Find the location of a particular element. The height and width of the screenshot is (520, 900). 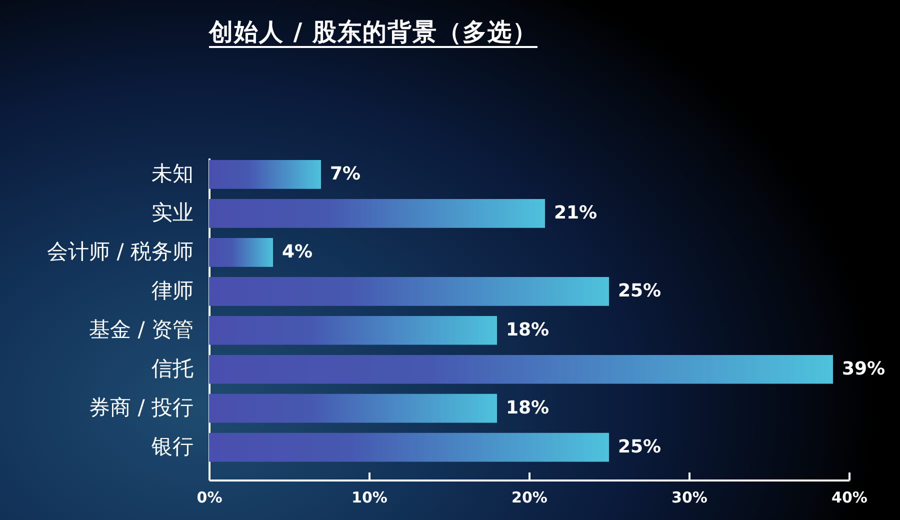

data-label: 21% is located at coordinates (576, 213).